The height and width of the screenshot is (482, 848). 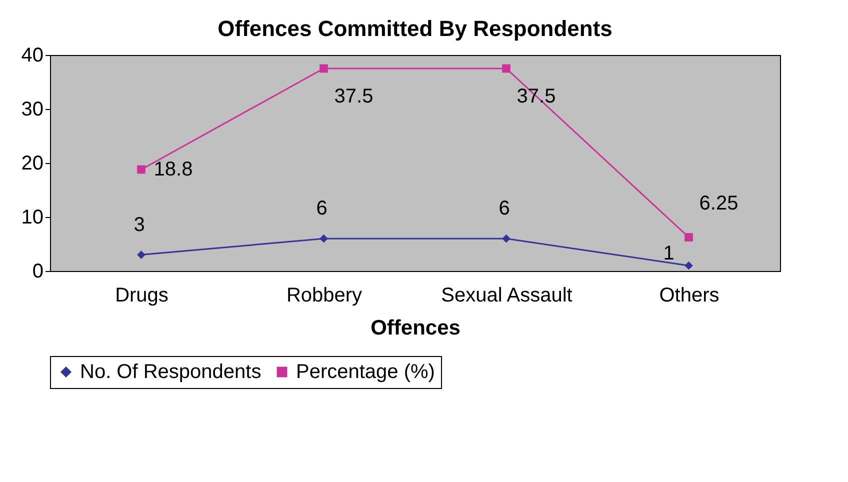 What do you see at coordinates (354, 97) in the screenshot?
I see `data-label: 37.5` at bounding box center [354, 97].